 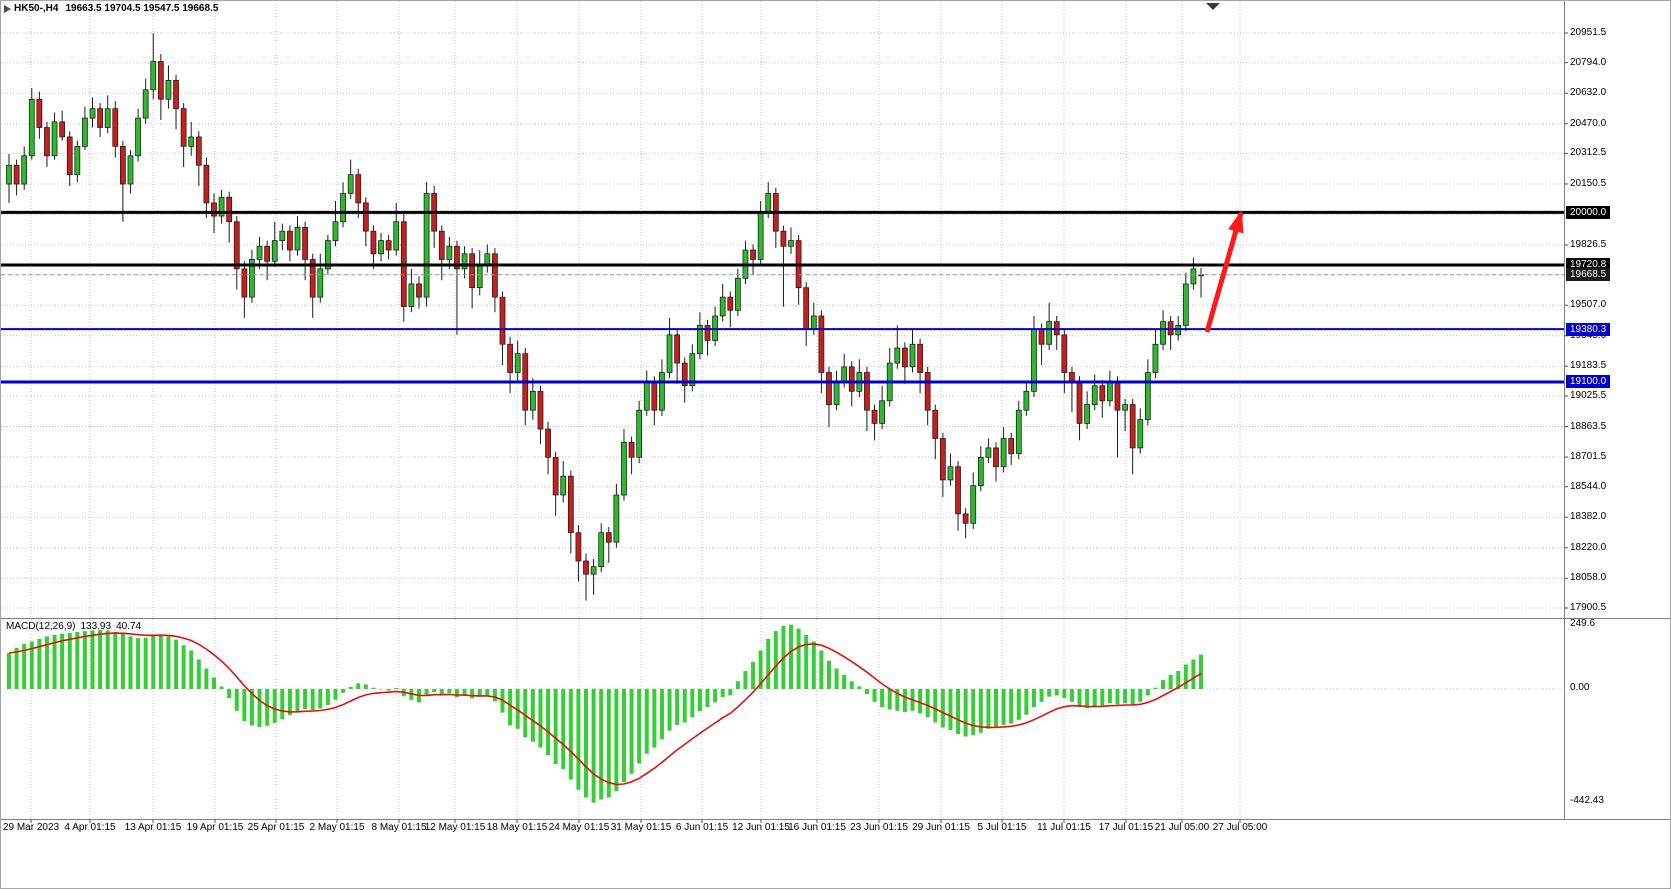 I want to click on price-tick-label: 19183.5, so click(x=1588, y=366).